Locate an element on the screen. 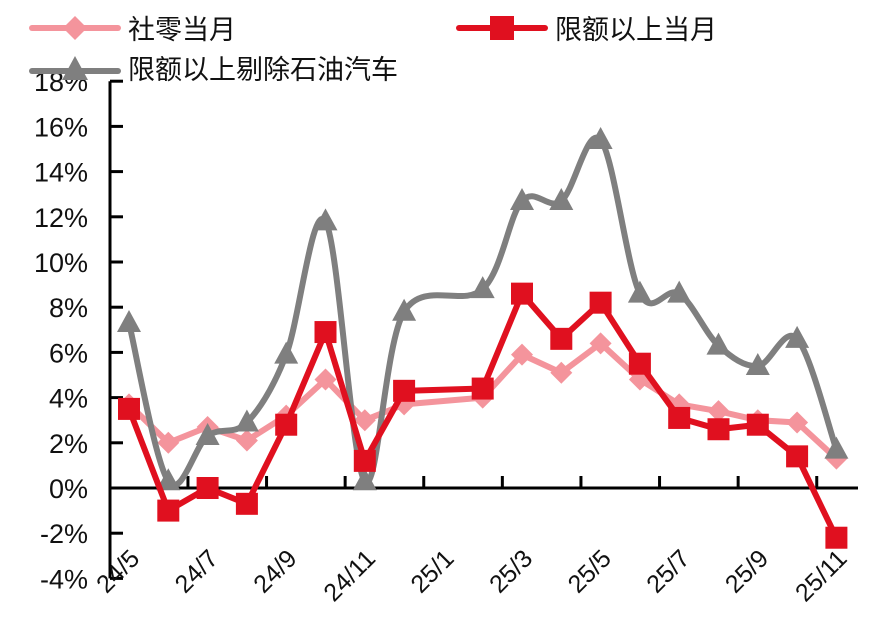 The height and width of the screenshot is (623, 892). x-tick-label: 25/9 is located at coordinates (747, 571).